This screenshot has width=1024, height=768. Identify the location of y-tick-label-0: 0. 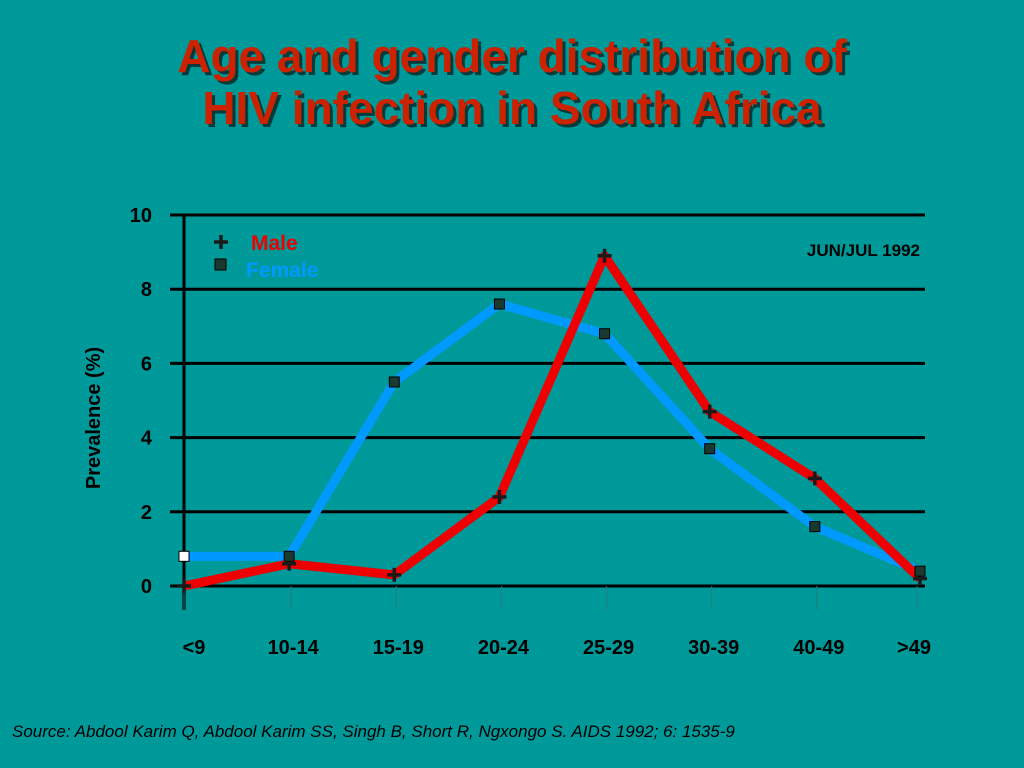
(146, 587).